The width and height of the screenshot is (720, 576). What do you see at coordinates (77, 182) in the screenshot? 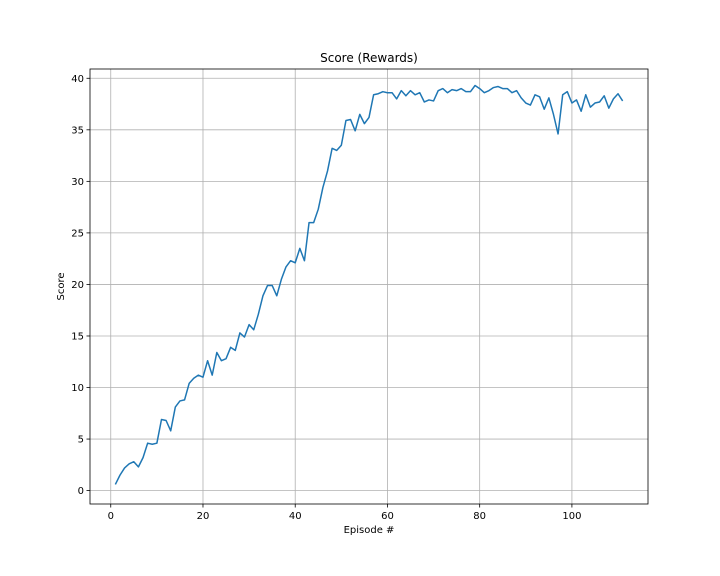
I see `y-tick-label: 30` at bounding box center [77, 182].